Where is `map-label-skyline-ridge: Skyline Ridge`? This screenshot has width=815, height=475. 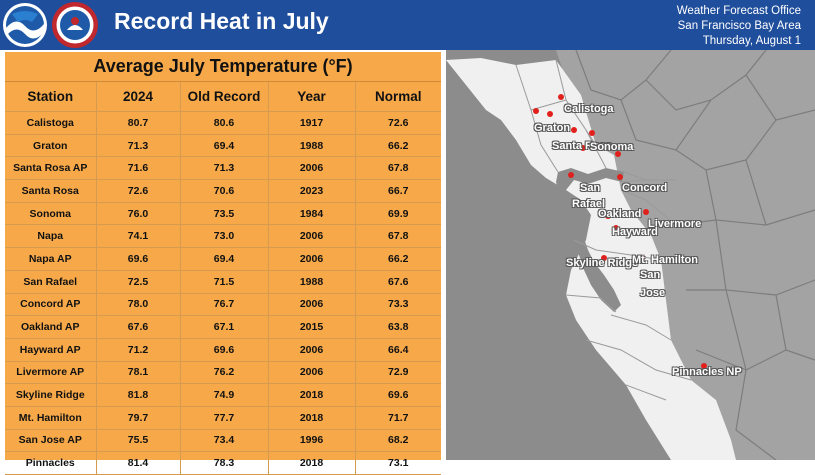 map-label-skyline-ridge: Skyline Ridge is located at coordinates (602, 263).